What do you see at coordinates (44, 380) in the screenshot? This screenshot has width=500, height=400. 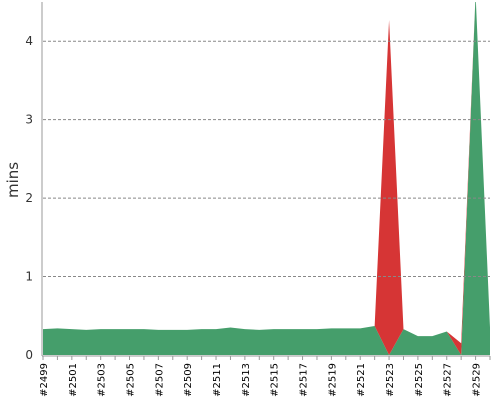 I see `x-tick-label: #2499` at bounding box center [44, 380].